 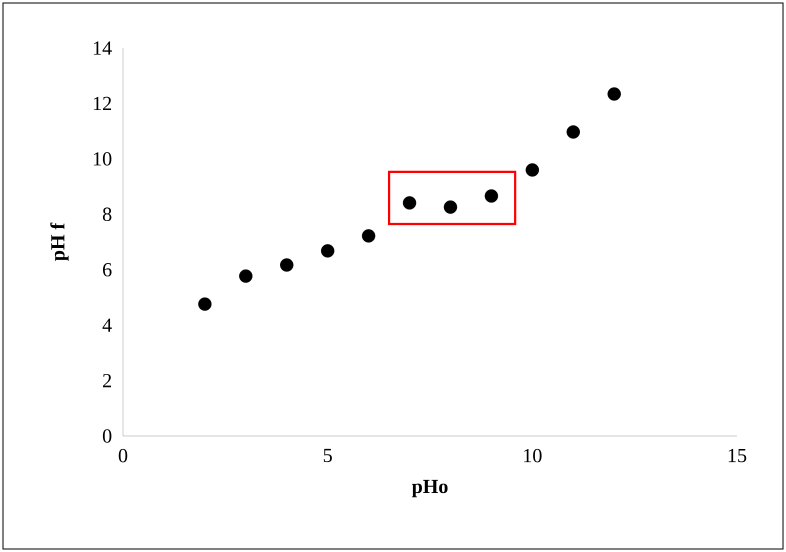 What do you see at coordinates (103, 159) in the screenshot?
I see `y-tick-label: 10` at bounding box center [103, 159].